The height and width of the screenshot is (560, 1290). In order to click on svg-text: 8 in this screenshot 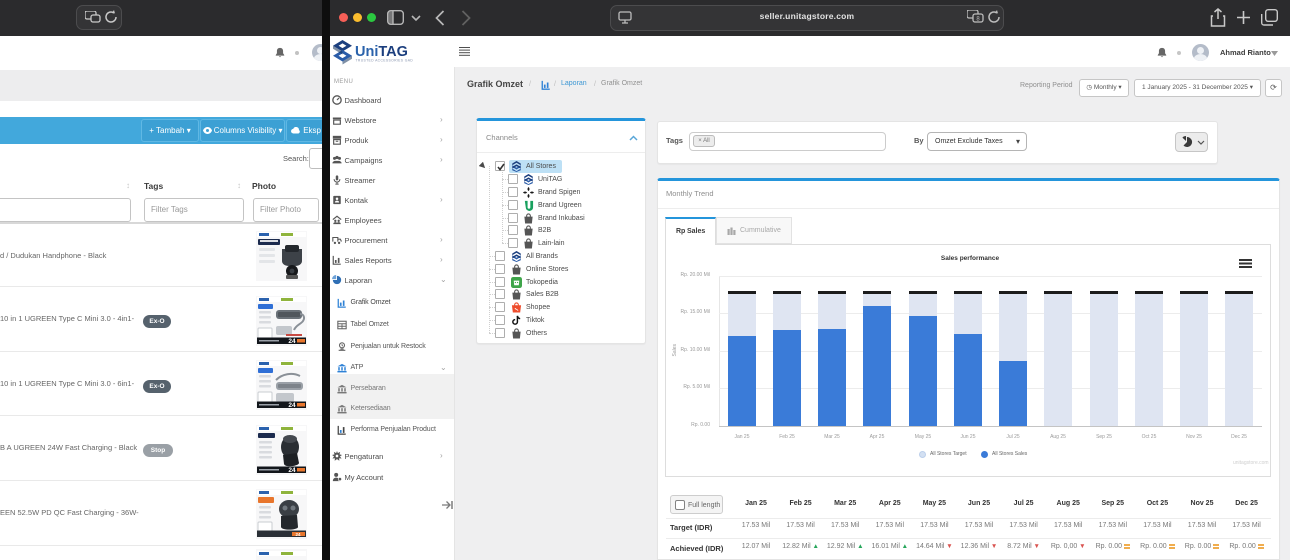, I will do `click(978, 20)`.